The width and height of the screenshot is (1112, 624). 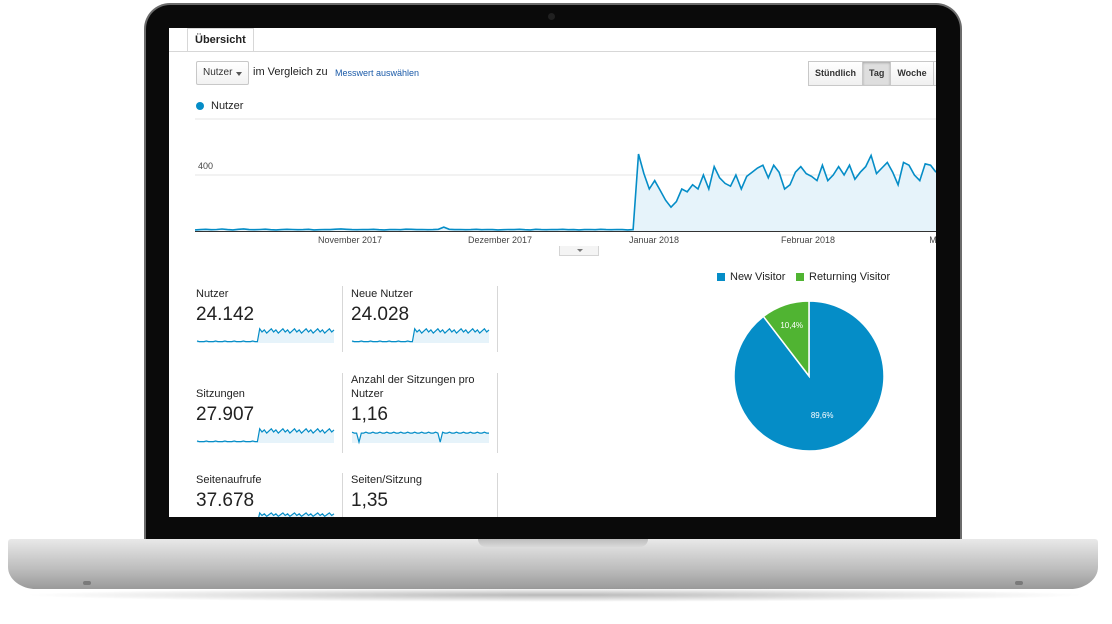 I want to click on metric-value: 37.678, so click(x=225, y=500).